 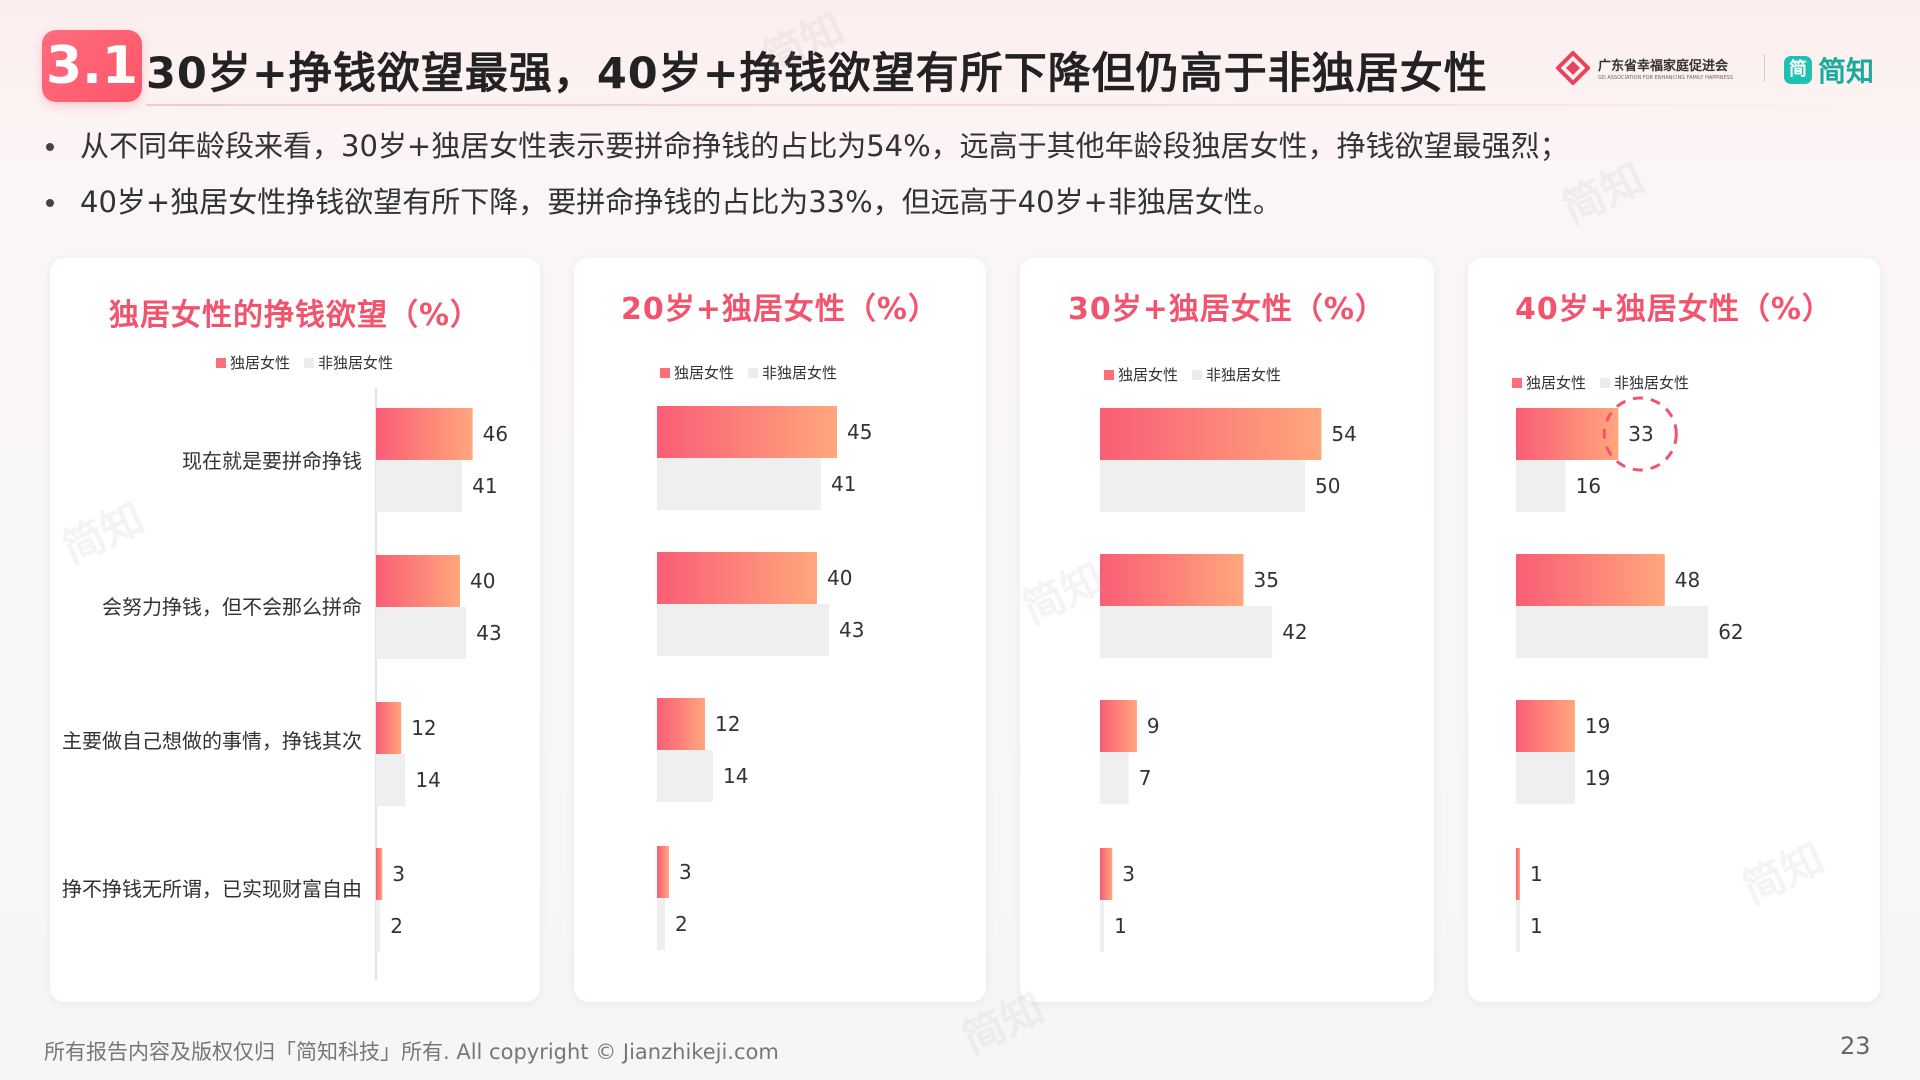 I want to click on category-label: 会努力挣钱，但不会那么拼命, so click(x=232, y=607).